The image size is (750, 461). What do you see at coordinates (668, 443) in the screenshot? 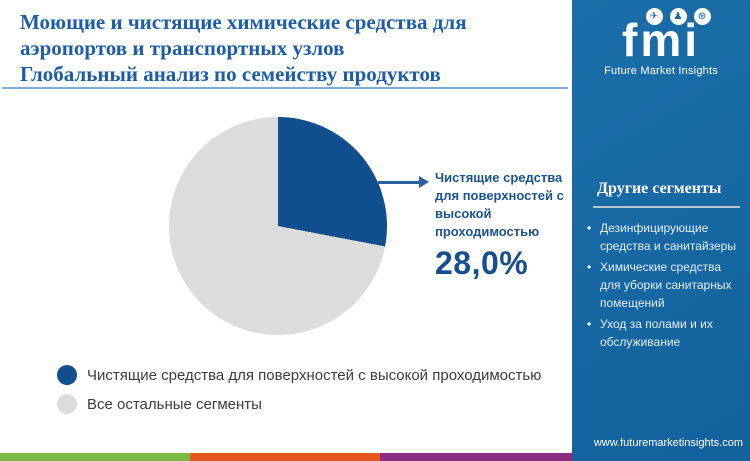
I see `website-link: www.futuremarketinsights.com` at bounding box center [668, 443].